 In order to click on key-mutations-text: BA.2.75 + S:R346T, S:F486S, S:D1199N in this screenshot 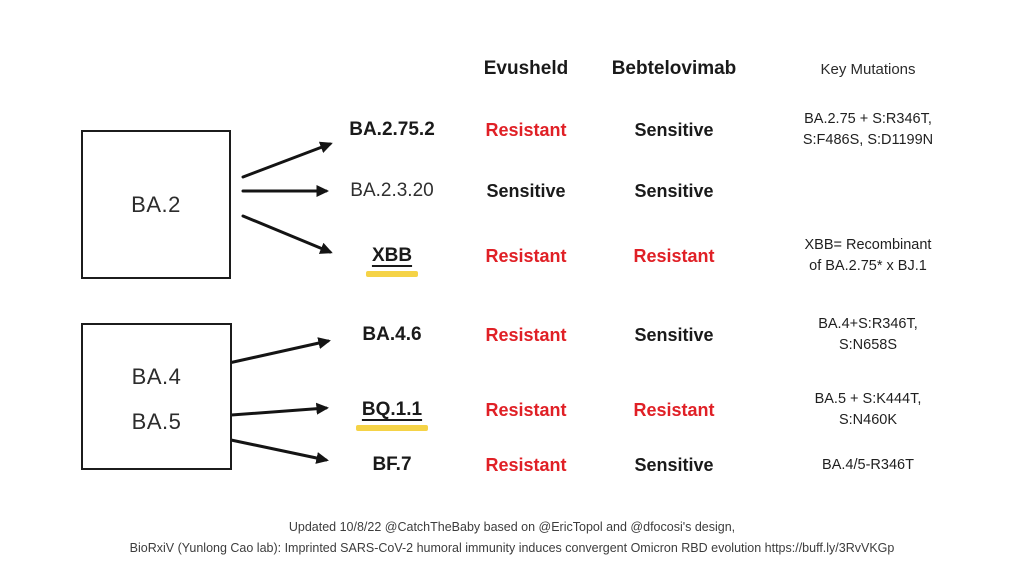, I will do `click(868, 129)`.